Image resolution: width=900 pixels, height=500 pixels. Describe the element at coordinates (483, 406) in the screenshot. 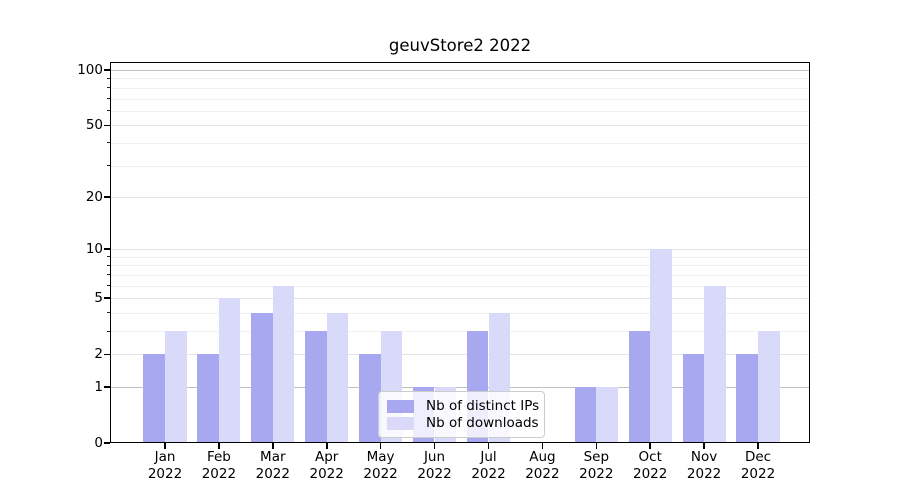

I see `legend-label: Nb of distinct IPs` at that location.